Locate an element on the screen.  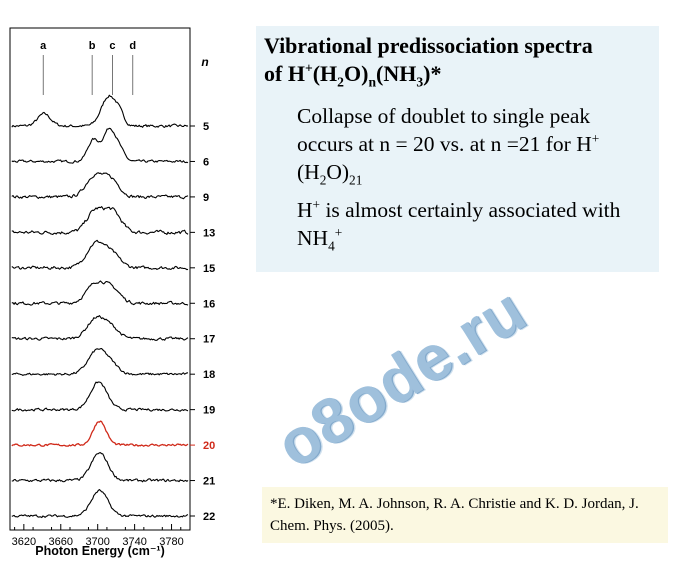
n-label: 13 is located at coordinates (209, 233).